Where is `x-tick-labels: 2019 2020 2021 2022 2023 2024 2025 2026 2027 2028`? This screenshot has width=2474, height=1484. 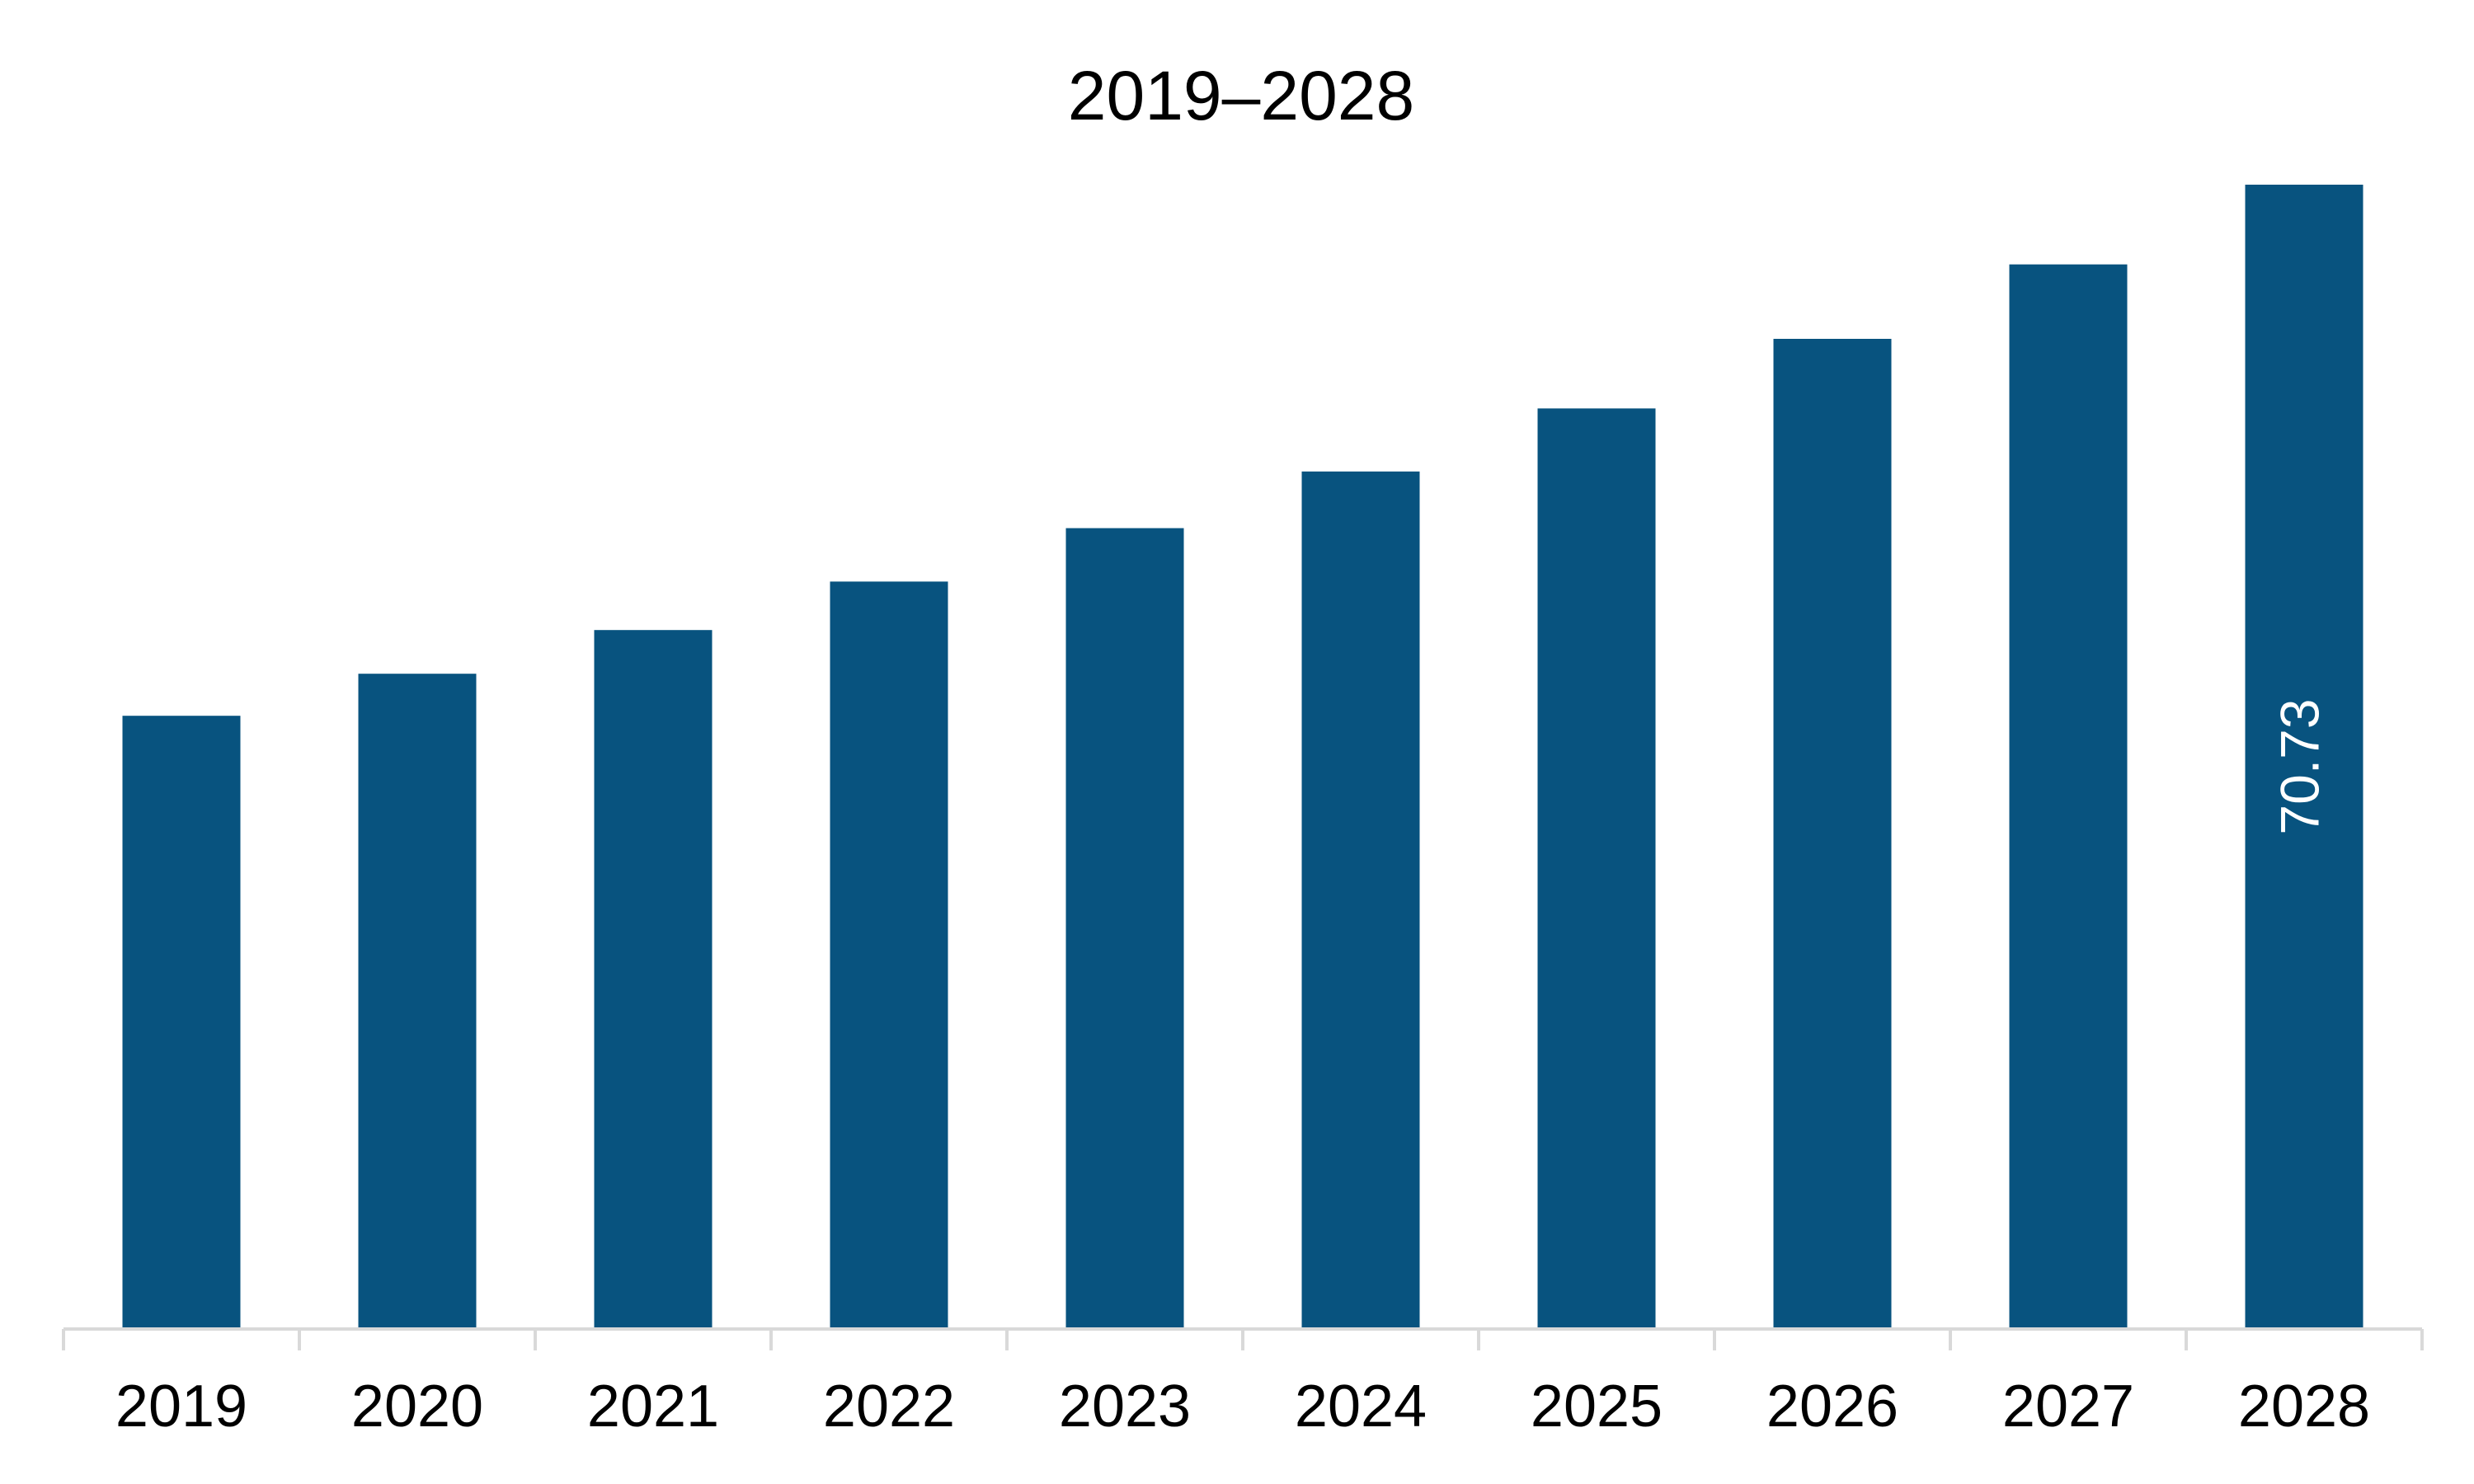
x-tick-labels: 2019 2020 2021 2022 2023 2024 2025 2026 2027 2028 is located at coordinates (1242, 1406).